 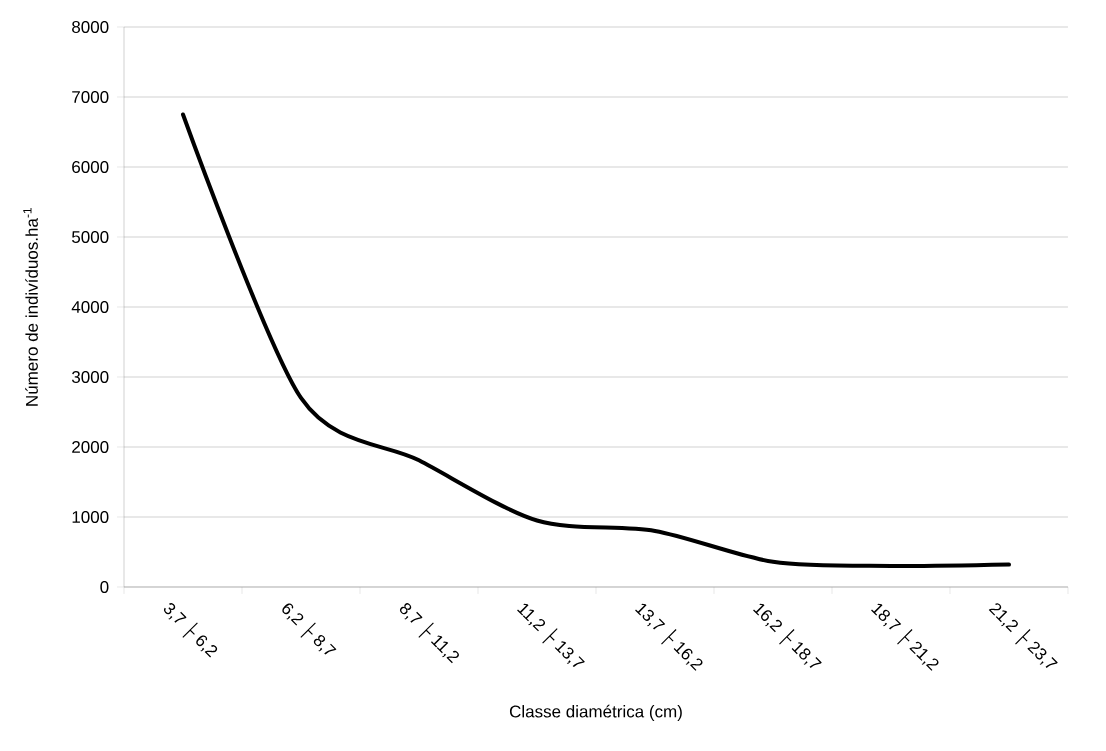 I want to click on x-tick-label: 8,7 ├ 11,2, so click(x=429, y=633).